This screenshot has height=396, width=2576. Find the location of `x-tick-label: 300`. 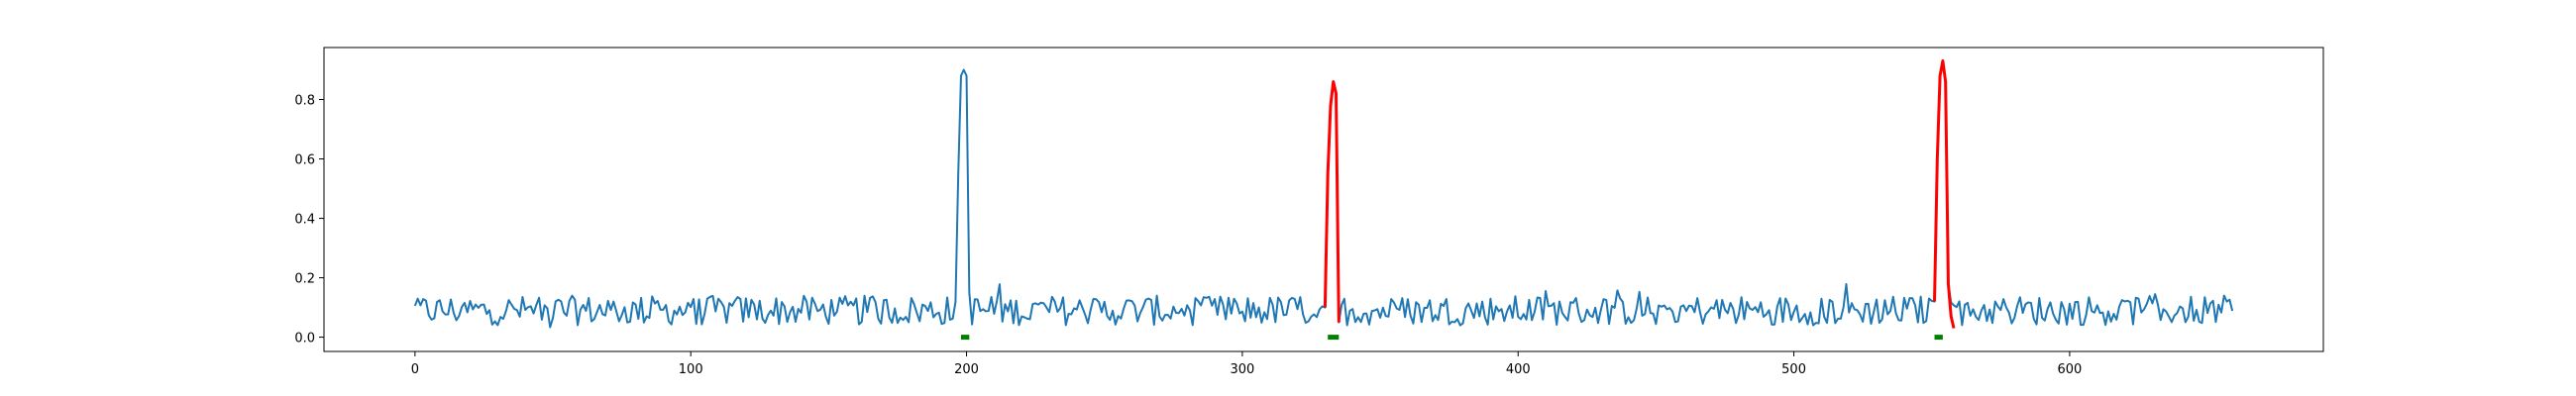

x-tick-label: 300 is located at coordinates (1242, 370).